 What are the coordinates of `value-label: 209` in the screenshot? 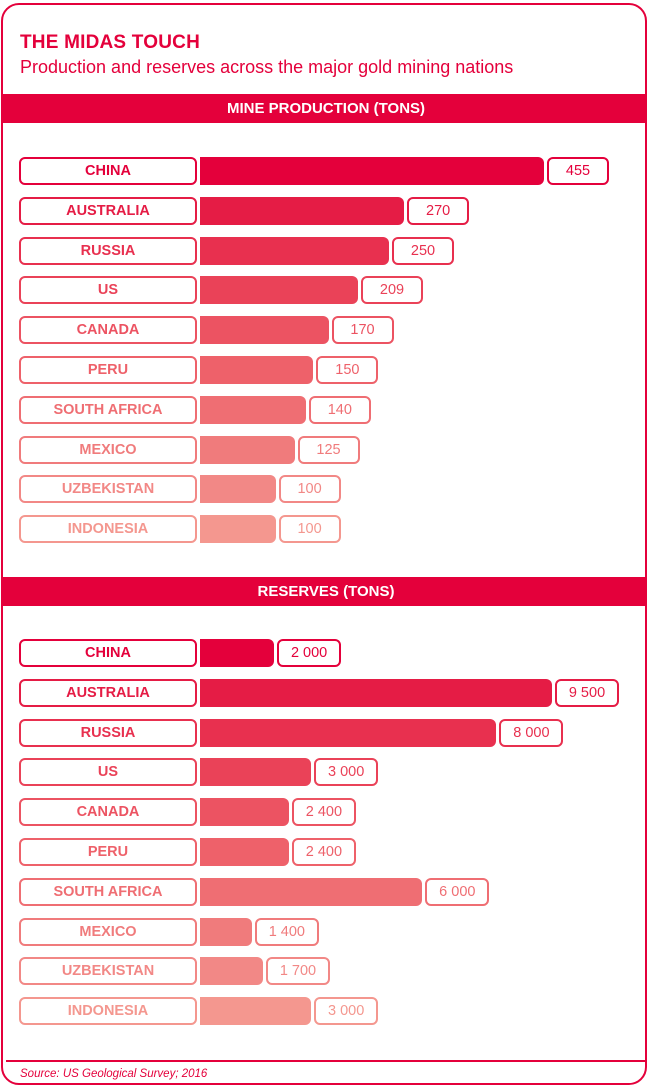 It's located at (392, 290).